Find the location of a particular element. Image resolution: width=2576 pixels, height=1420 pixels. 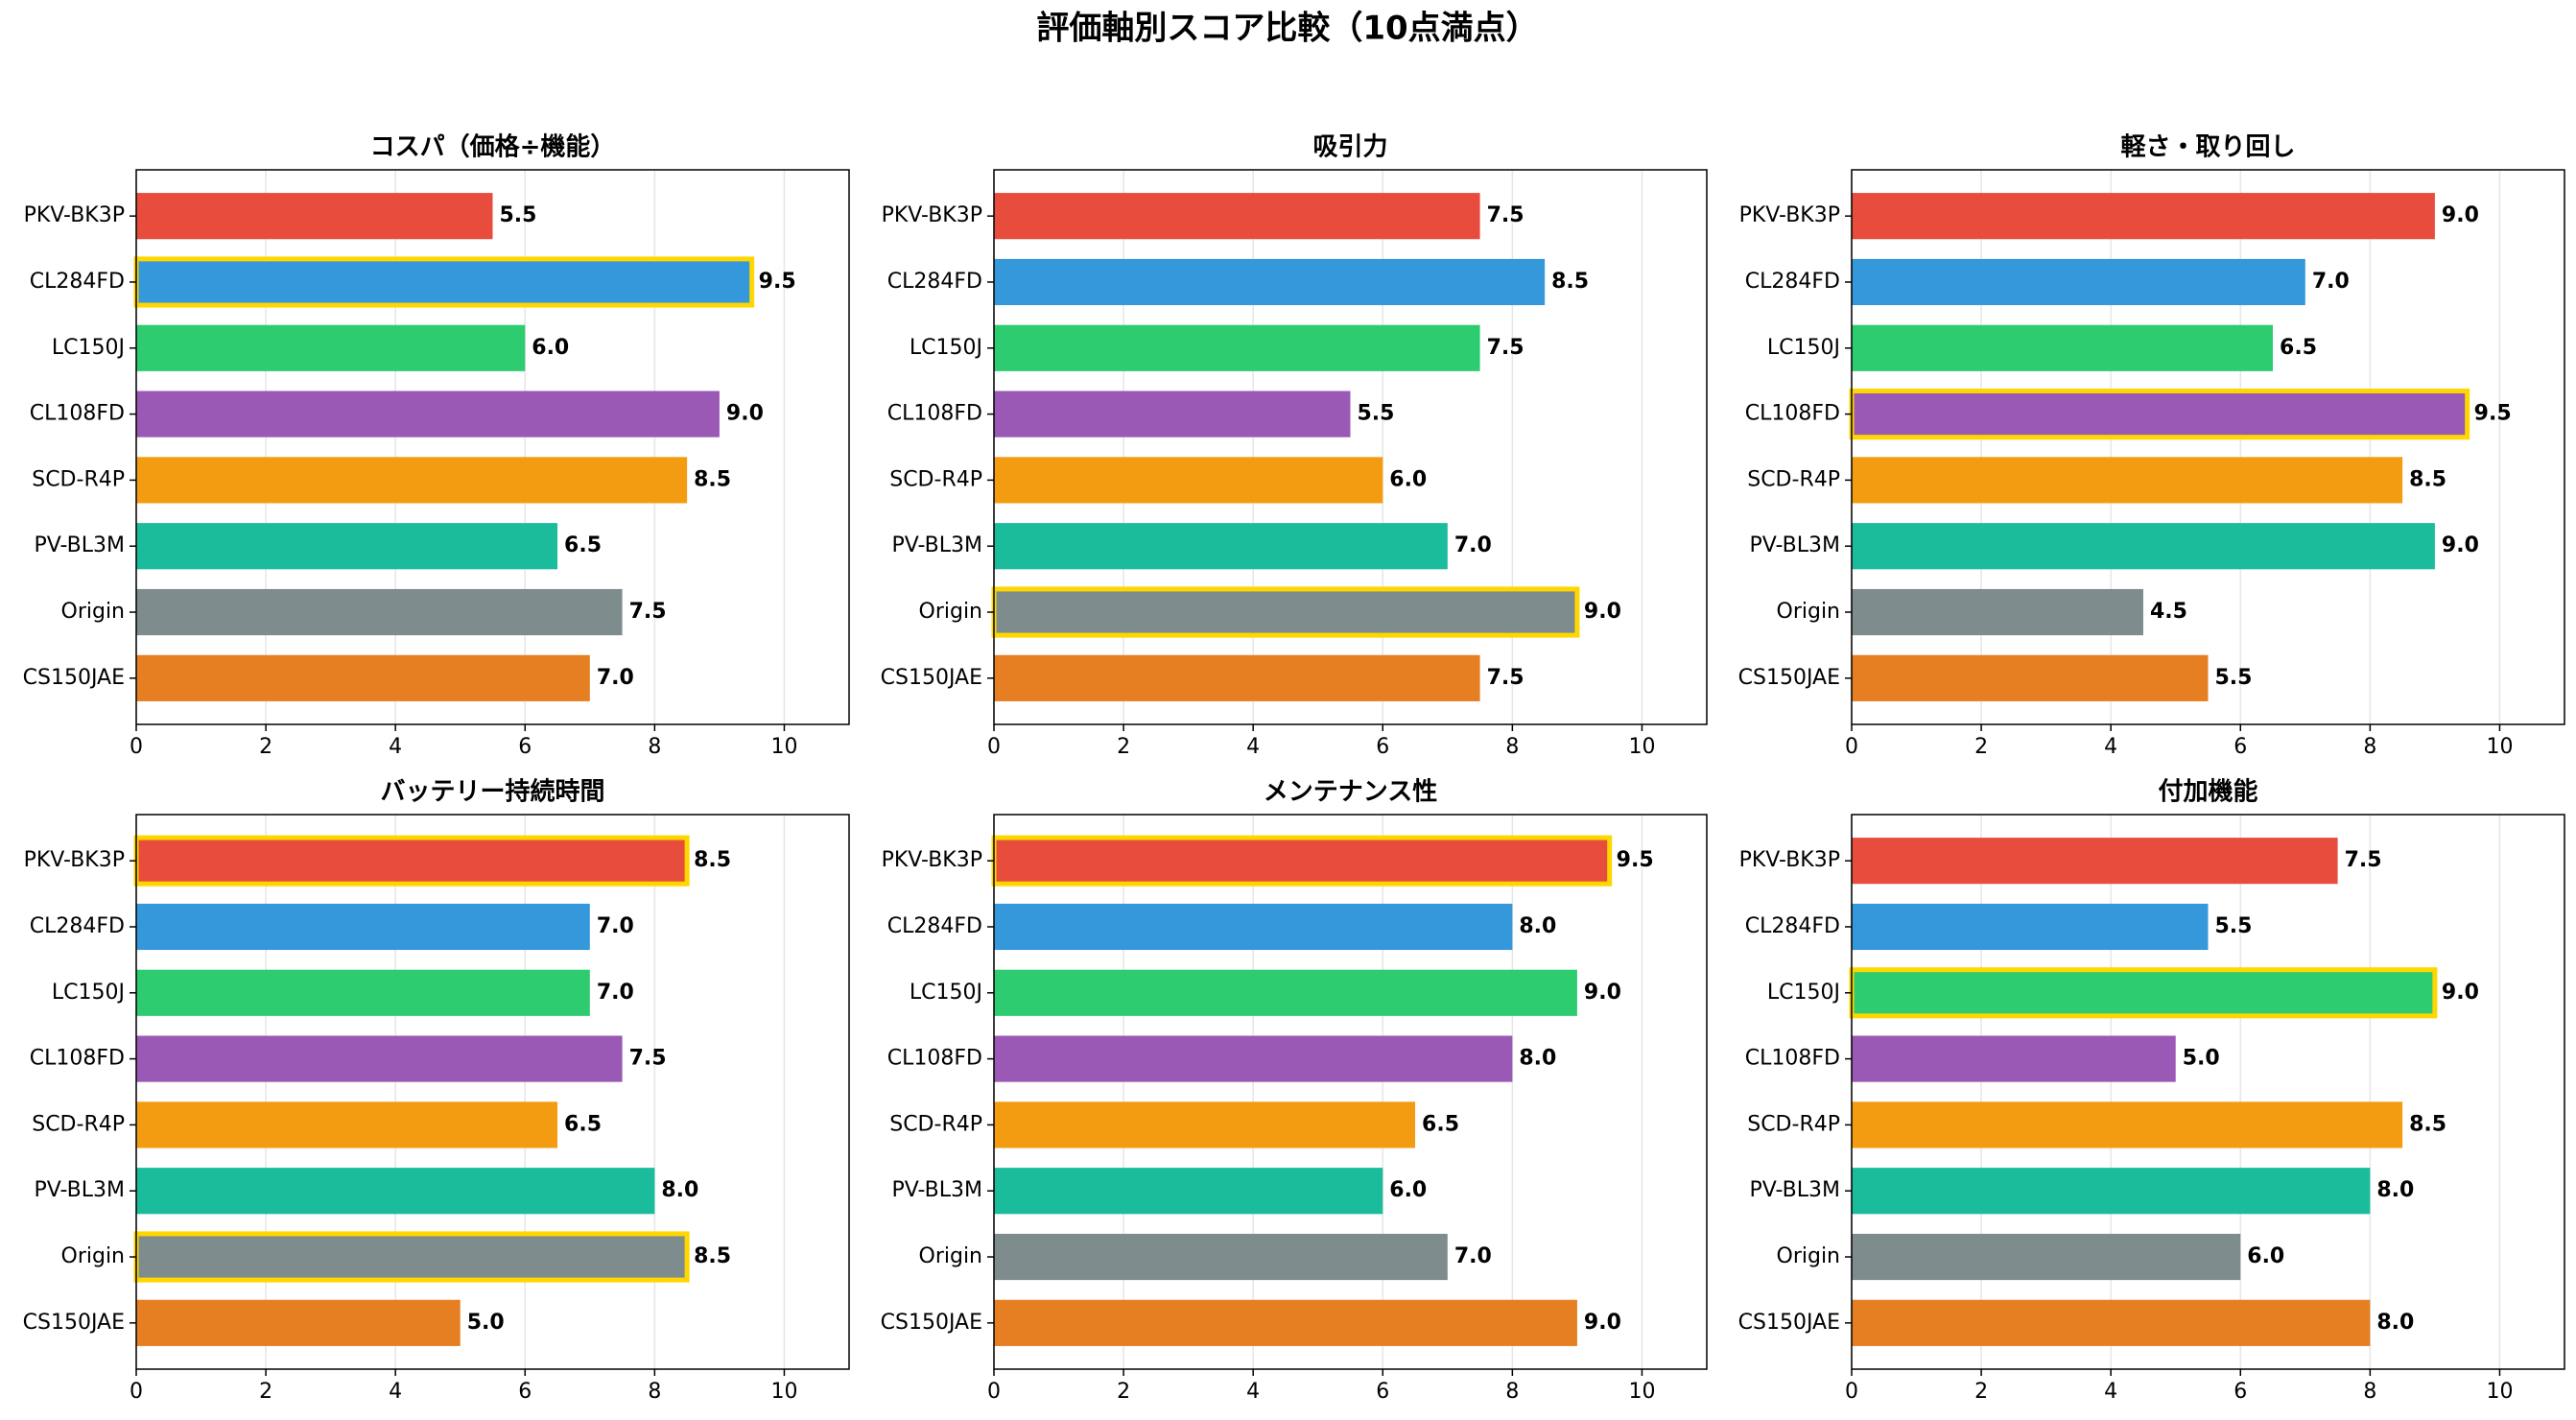

y-tick-label: CL284FD is located at coordinates (935, 926).